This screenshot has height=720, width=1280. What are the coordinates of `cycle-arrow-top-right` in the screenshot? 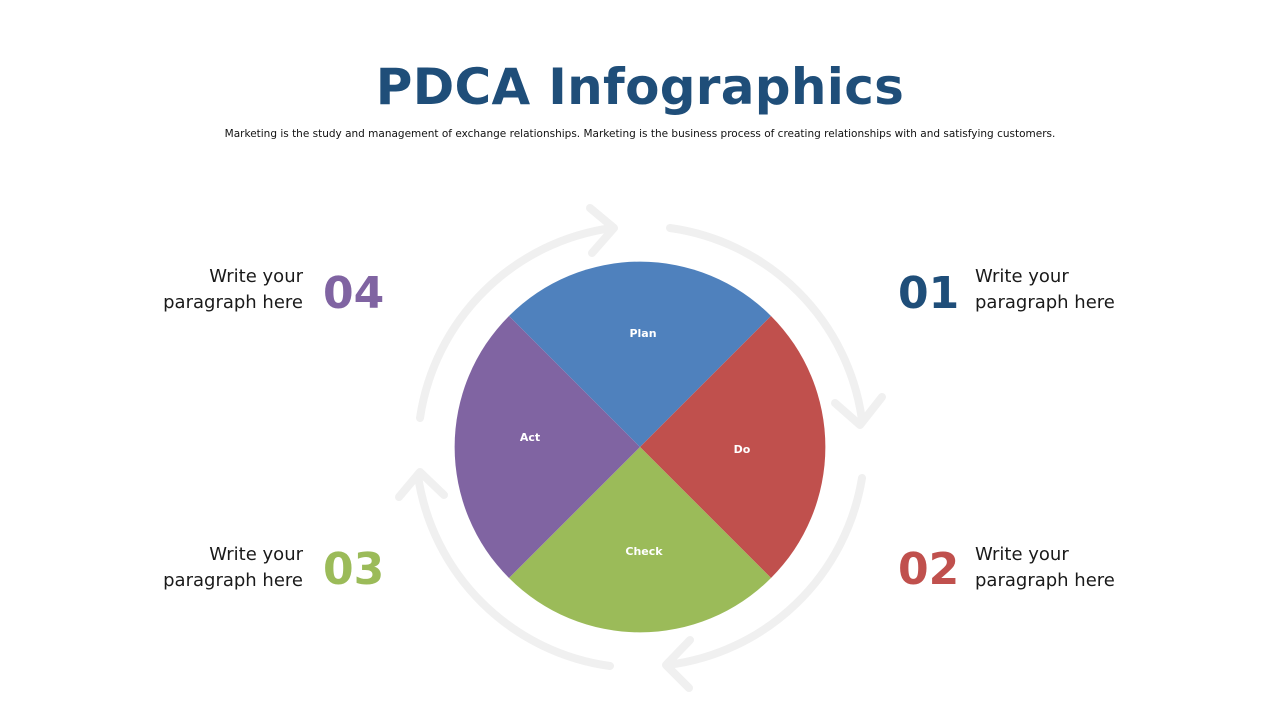 It's located at (766, 324).